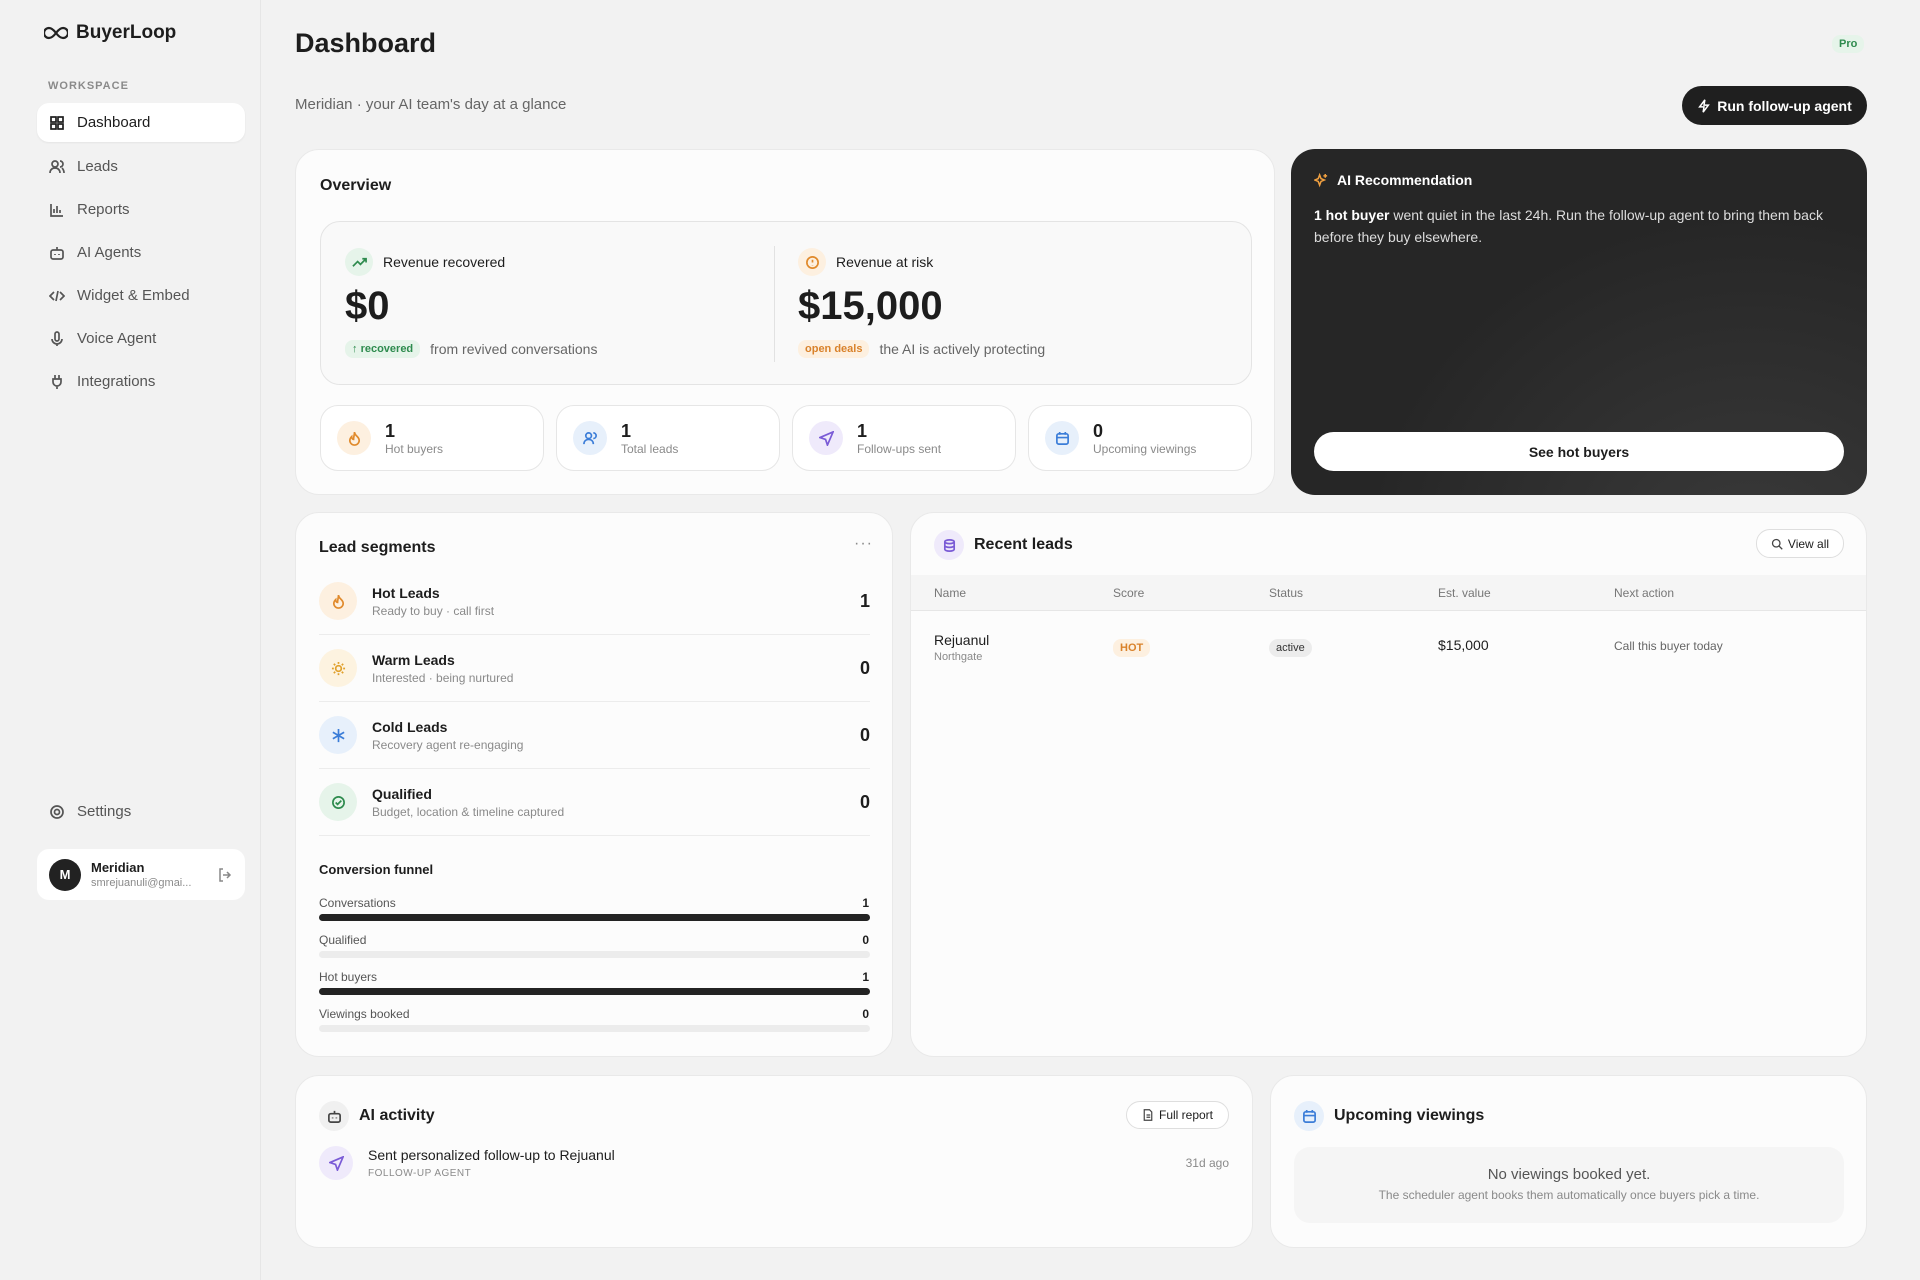  I want to click on card-title: Lead segments, so click(377, 547).